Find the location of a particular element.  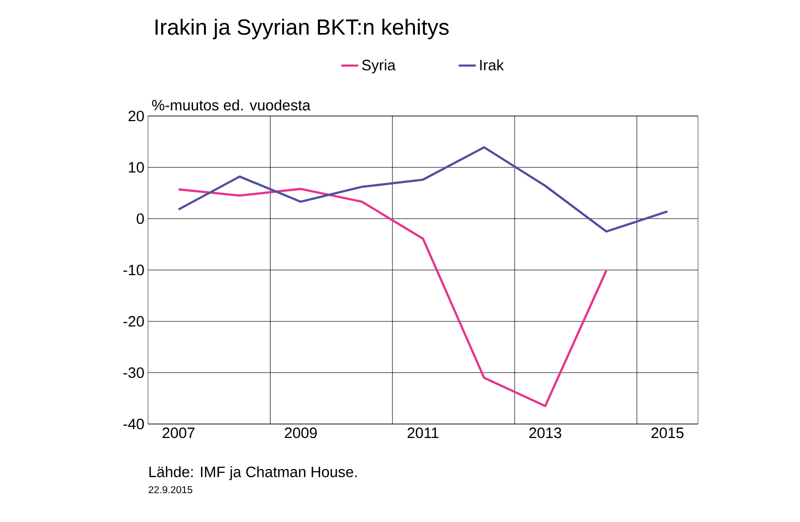

legend-label: Irak is located at coordinates (492, 64).